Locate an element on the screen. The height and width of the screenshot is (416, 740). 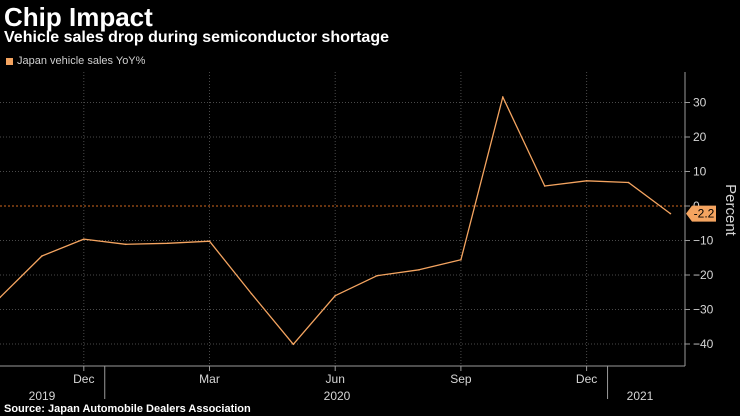
last-value-badge: -2.2 is located at coordinates (701, 213).